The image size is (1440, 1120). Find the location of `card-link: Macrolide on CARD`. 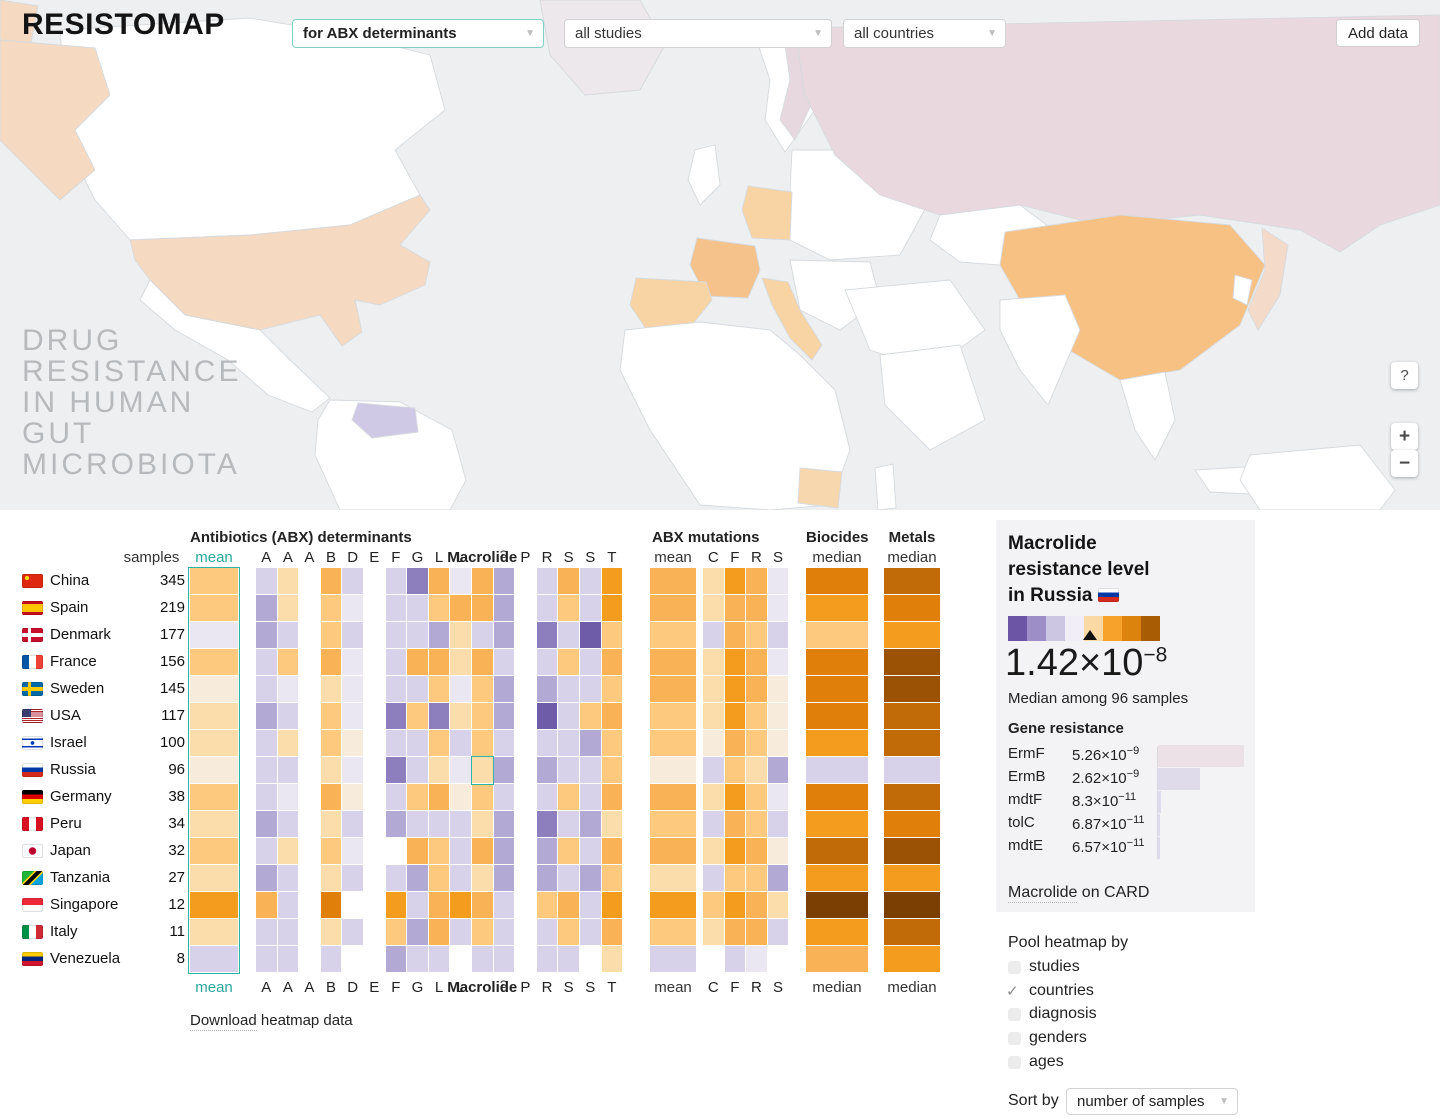

card-link: Macrolide on CARD is located at coordinates (1078, 893).